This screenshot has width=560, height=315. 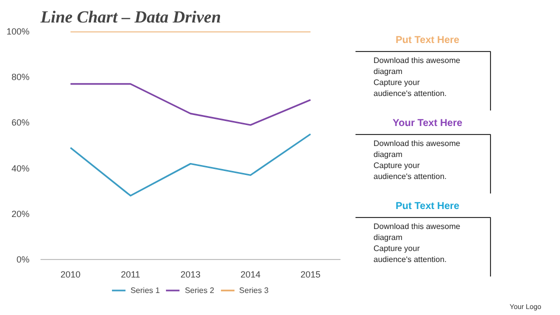 I want to click on text: Your Text Here, so click(x=427, y=123).